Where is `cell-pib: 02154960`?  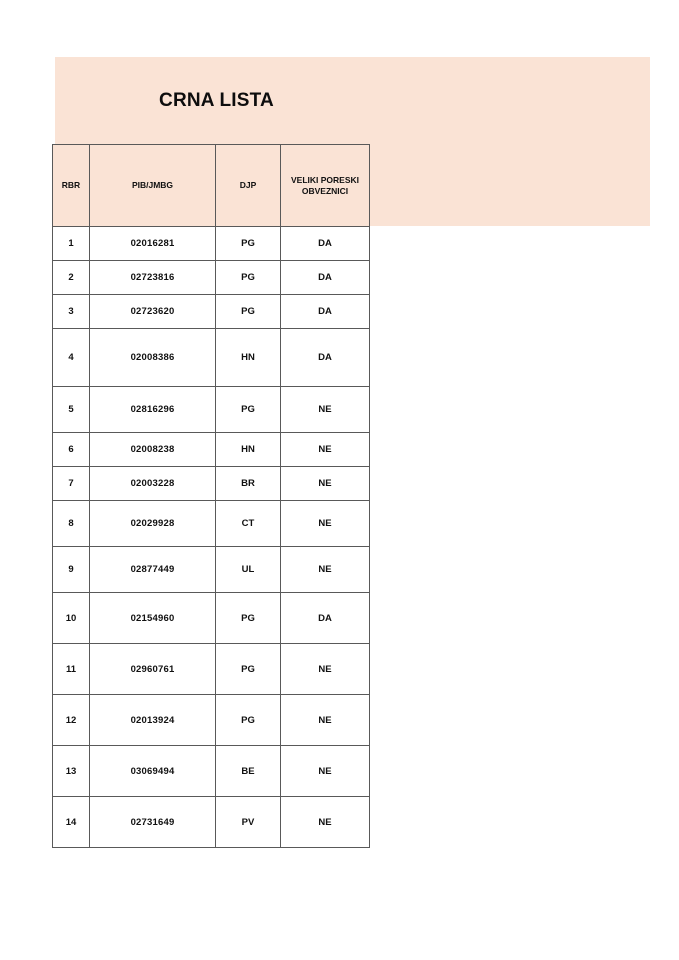
cell-pib: 02154960 is located at coordinates (152, 618).